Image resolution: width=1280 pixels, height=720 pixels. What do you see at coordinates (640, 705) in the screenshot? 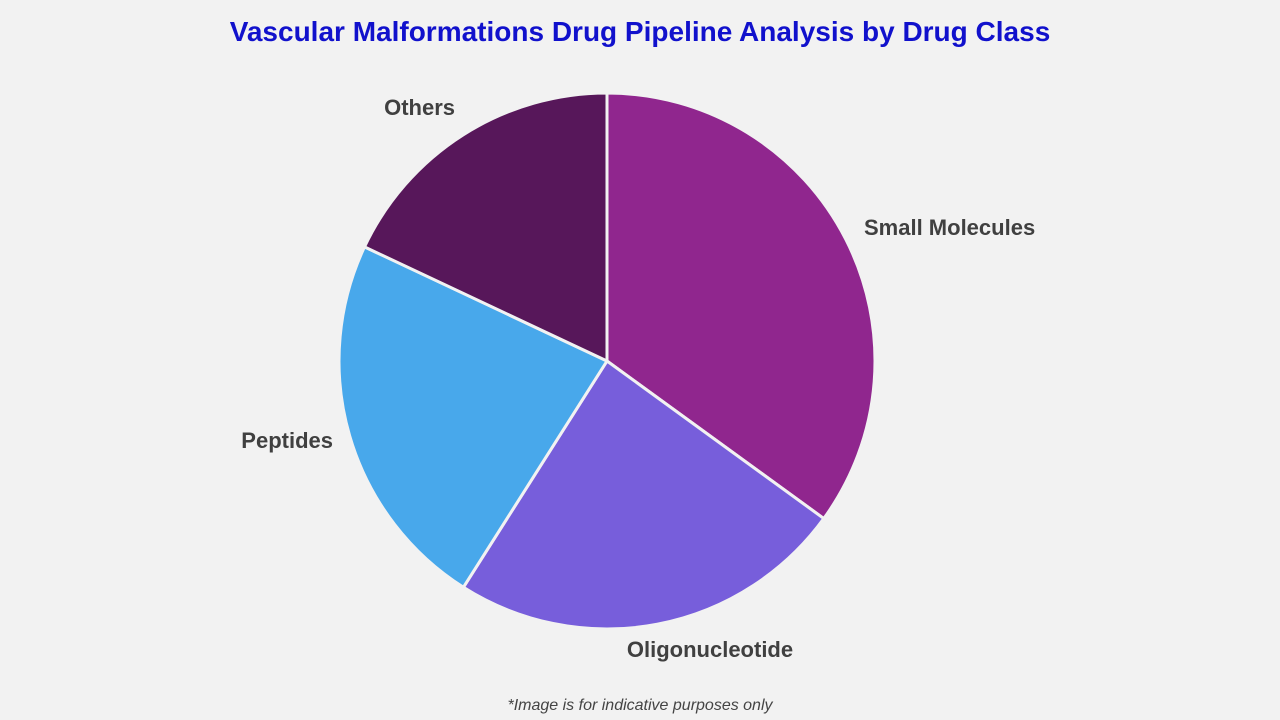
I see `footnote: *Image is for indicative purposes only` at bounding box center [640, 705].